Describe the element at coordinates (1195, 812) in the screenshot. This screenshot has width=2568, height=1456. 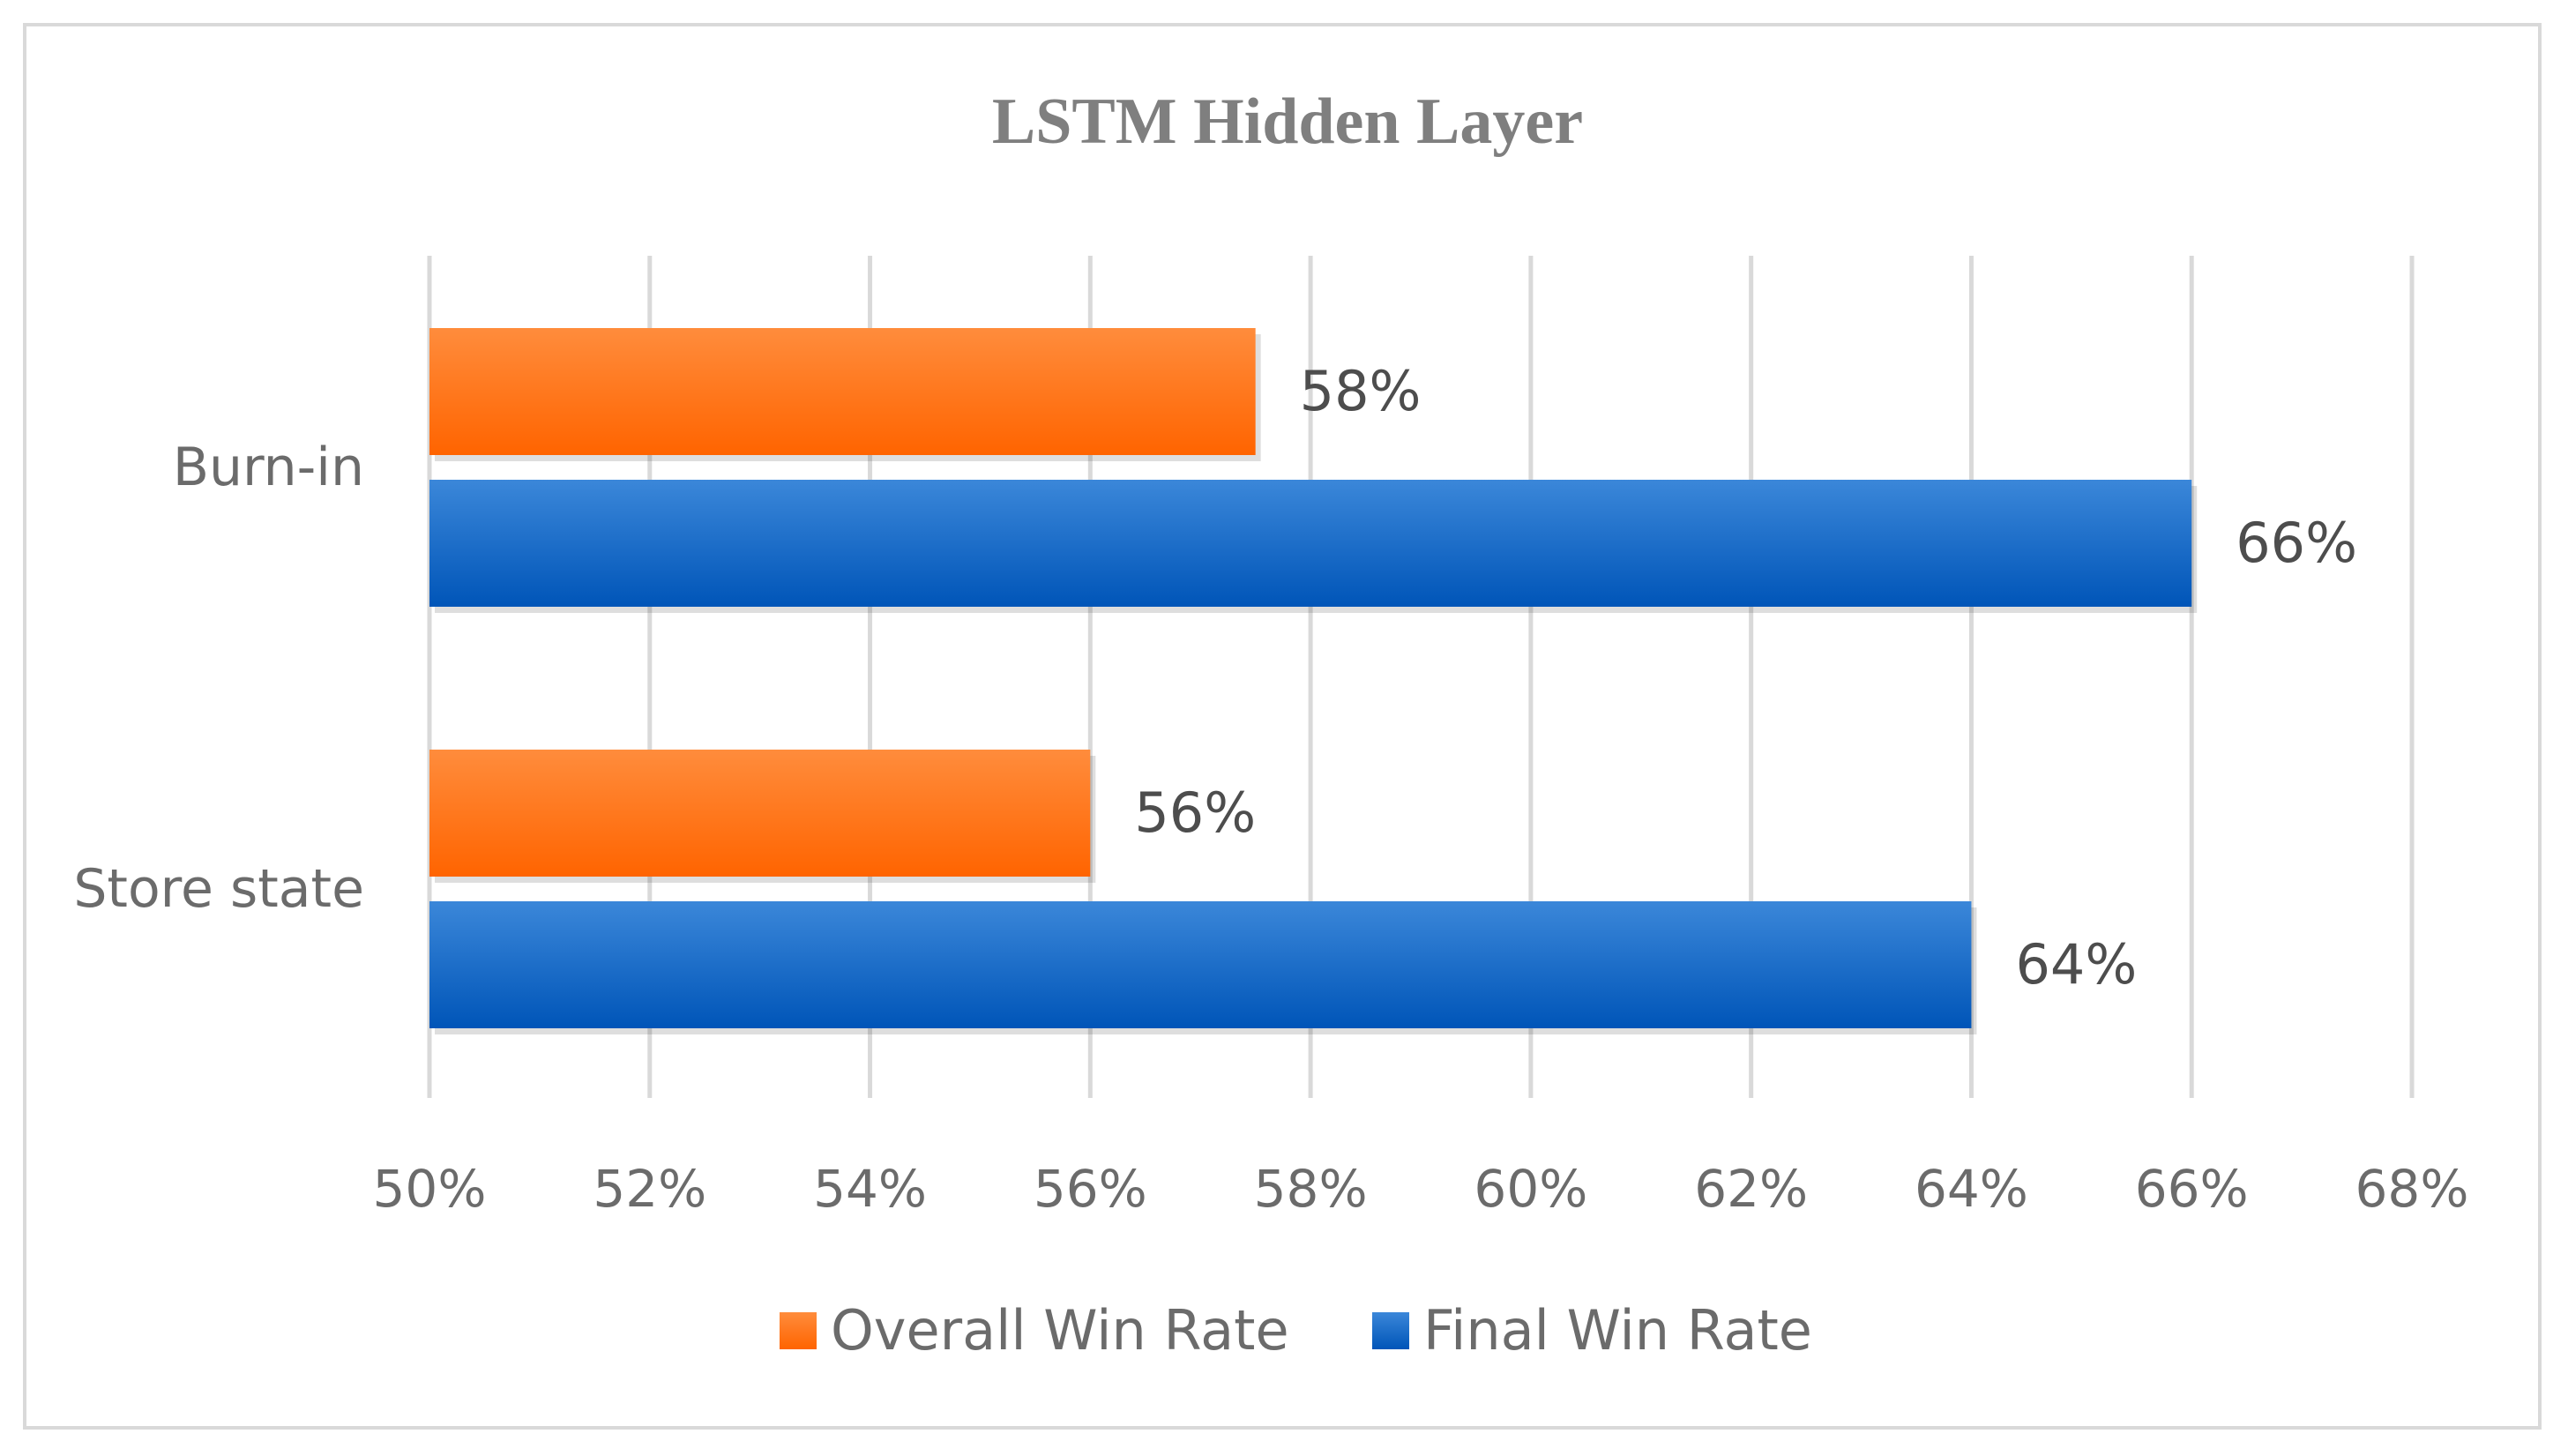
I see `data-label: 56%` at that location.